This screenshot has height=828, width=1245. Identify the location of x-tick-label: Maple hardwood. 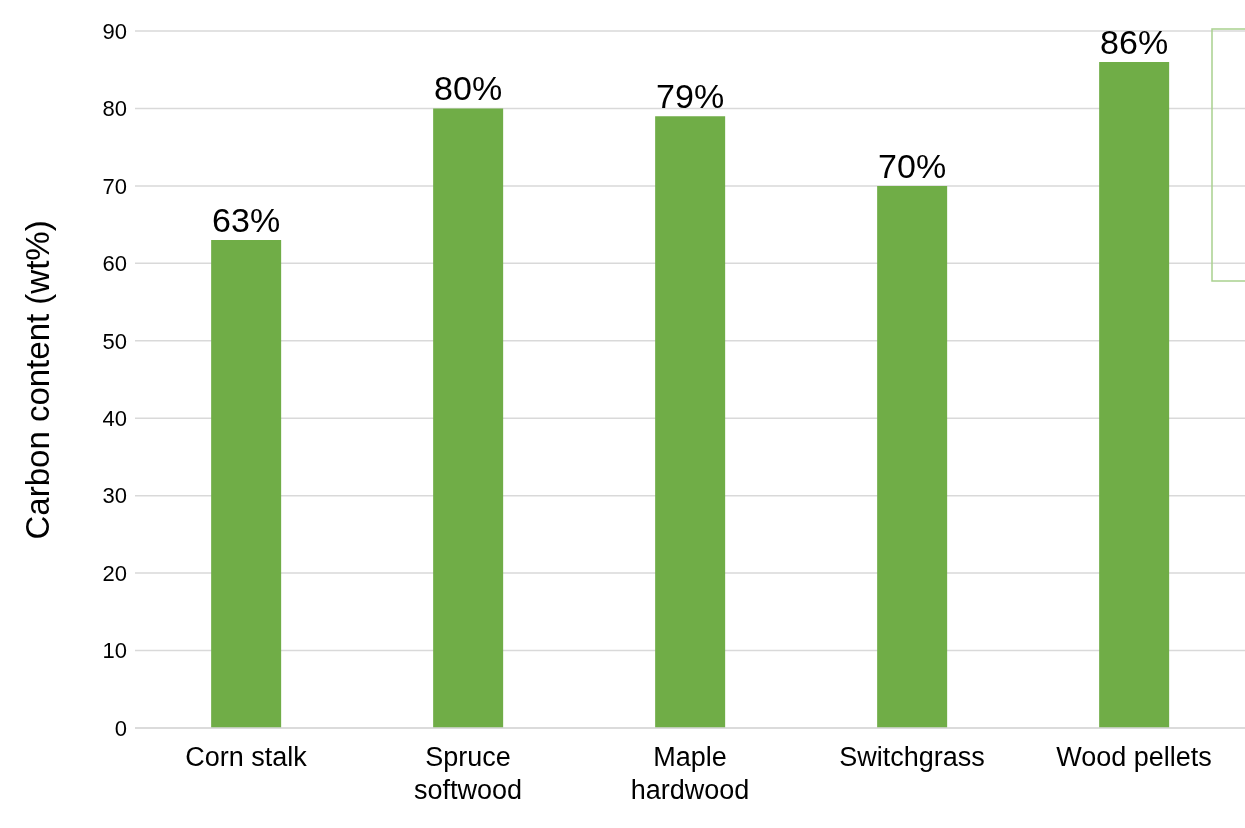
(690, 773).